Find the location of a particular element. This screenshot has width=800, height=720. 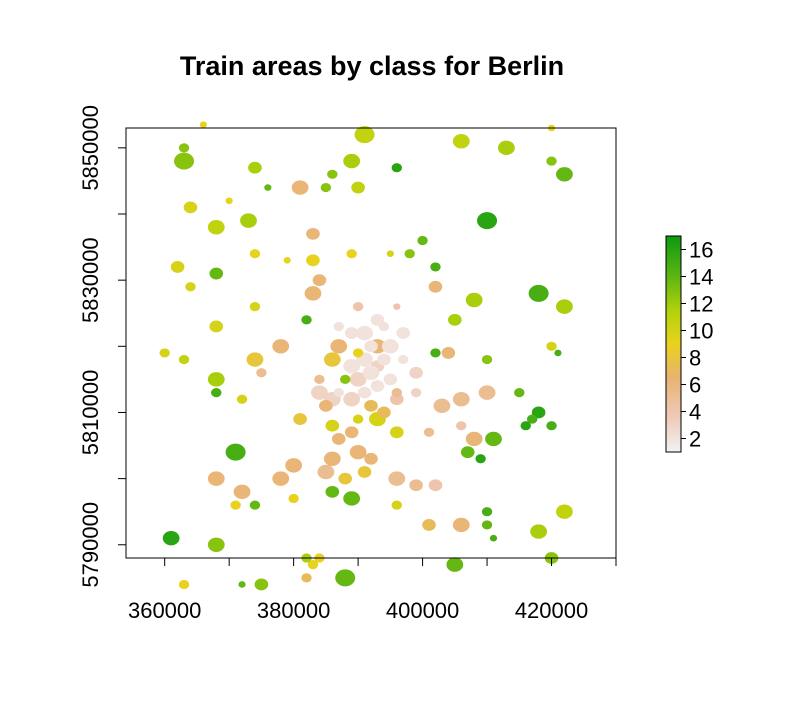

y-tick-label: 5830000 is located at coordinates (90, 280).